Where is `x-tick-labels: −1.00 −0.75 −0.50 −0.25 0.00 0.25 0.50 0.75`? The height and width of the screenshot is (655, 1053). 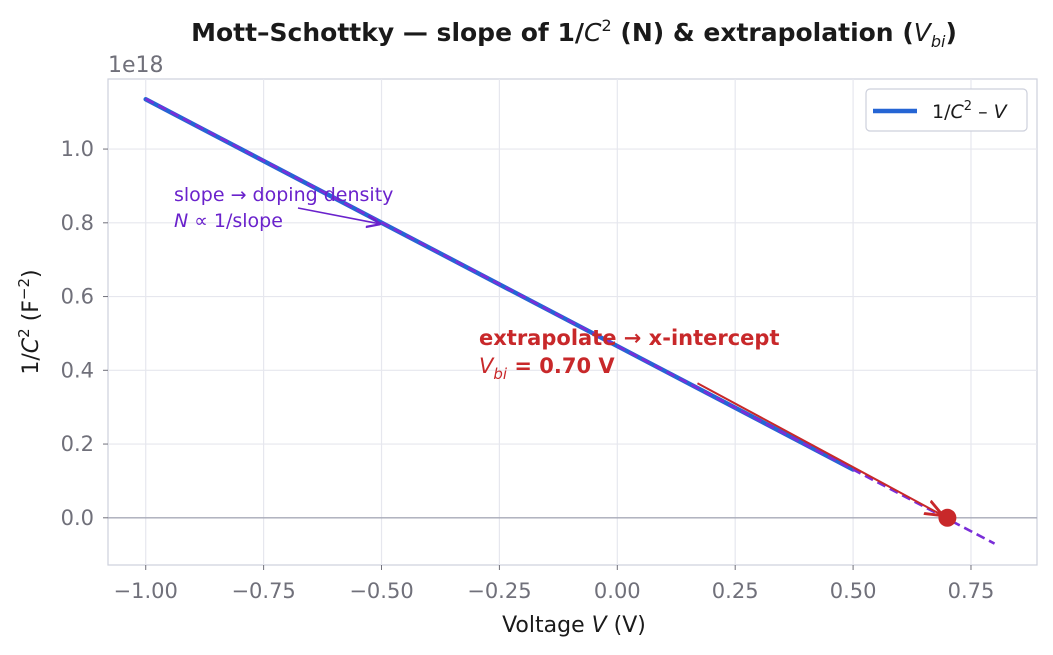 x-tick-labels: −1.00 −0.75 −0.50 −0.25 0.00 0.25 0.50 0.75 is located at coordinates (554, 584).